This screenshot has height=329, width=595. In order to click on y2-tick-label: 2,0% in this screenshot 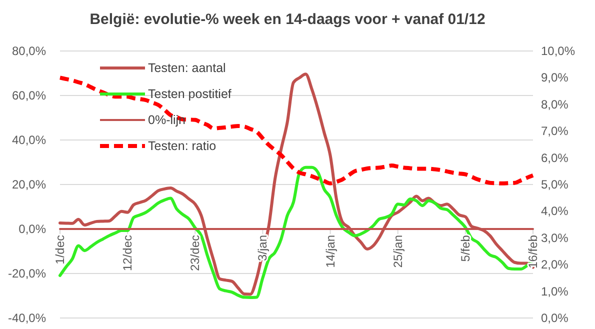, I will do `click(555, 265)`.